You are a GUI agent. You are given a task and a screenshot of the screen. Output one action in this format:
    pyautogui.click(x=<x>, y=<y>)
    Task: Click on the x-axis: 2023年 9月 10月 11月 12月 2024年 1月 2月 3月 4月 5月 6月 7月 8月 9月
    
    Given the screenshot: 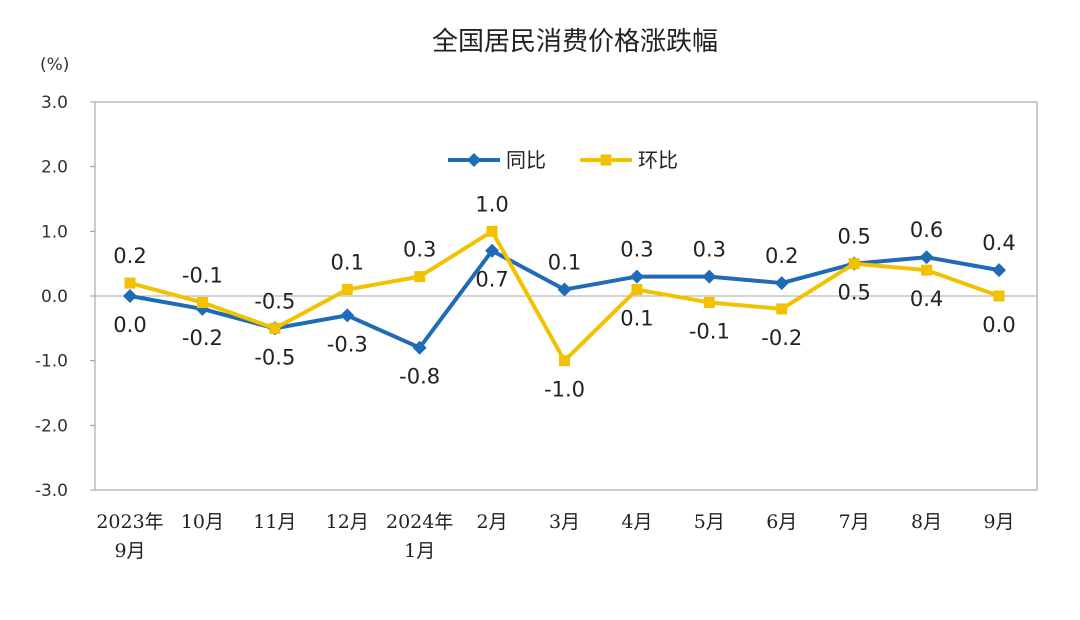 What is the action you would take?
    pyautogui.click(x=555, y=536)
    